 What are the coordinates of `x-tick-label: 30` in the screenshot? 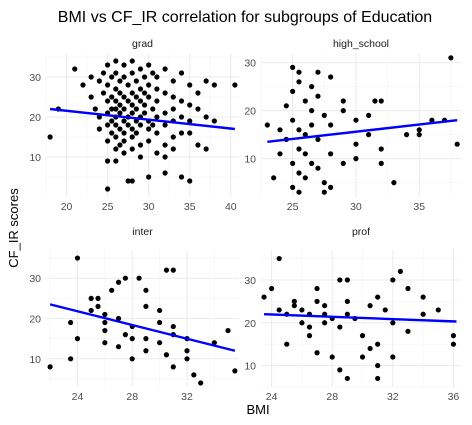 It's located at (356, 207).